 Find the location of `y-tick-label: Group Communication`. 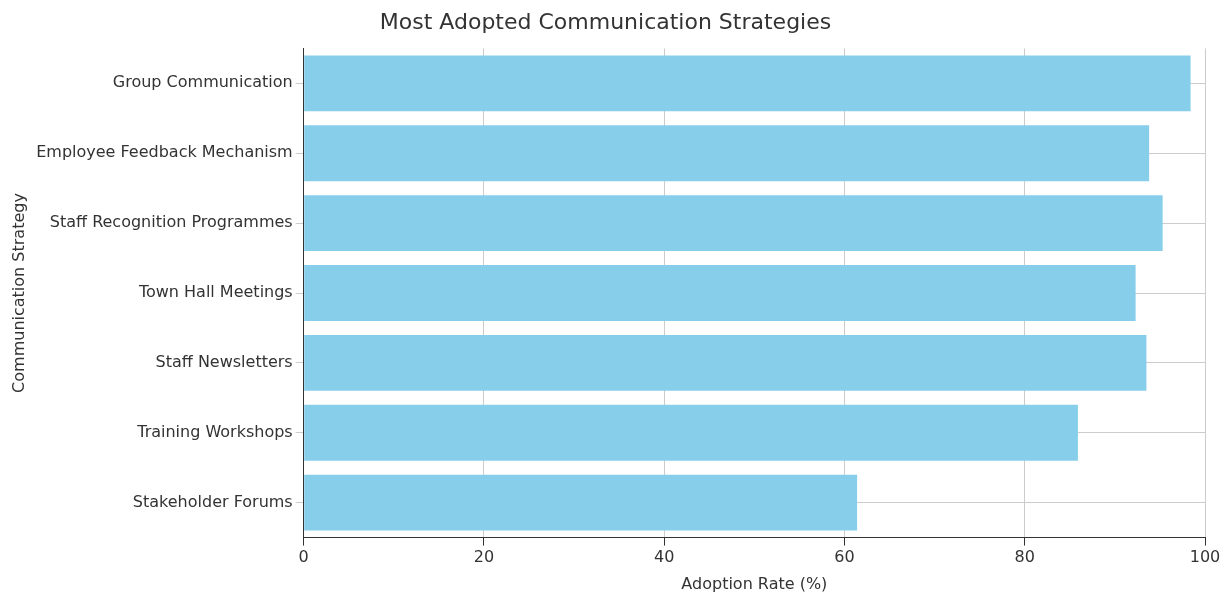

y-tick-label: Group Communication is located at coordinates (202, 82).